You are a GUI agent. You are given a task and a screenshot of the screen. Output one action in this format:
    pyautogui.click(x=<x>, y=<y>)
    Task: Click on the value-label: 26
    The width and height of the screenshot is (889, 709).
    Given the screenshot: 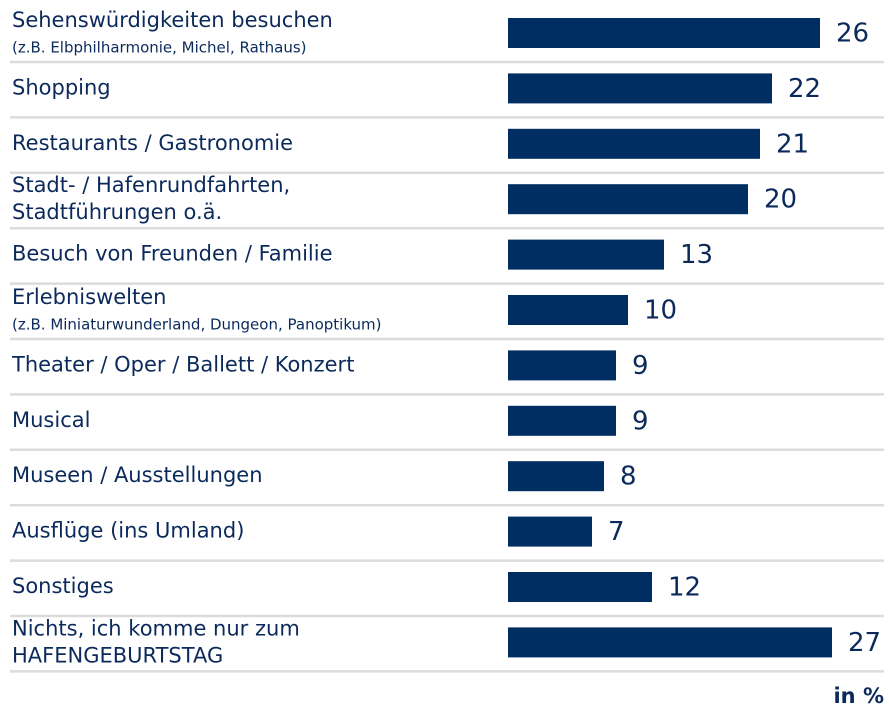 What is the action you would take?
    pyautogui.click(x=852, y=34)
    